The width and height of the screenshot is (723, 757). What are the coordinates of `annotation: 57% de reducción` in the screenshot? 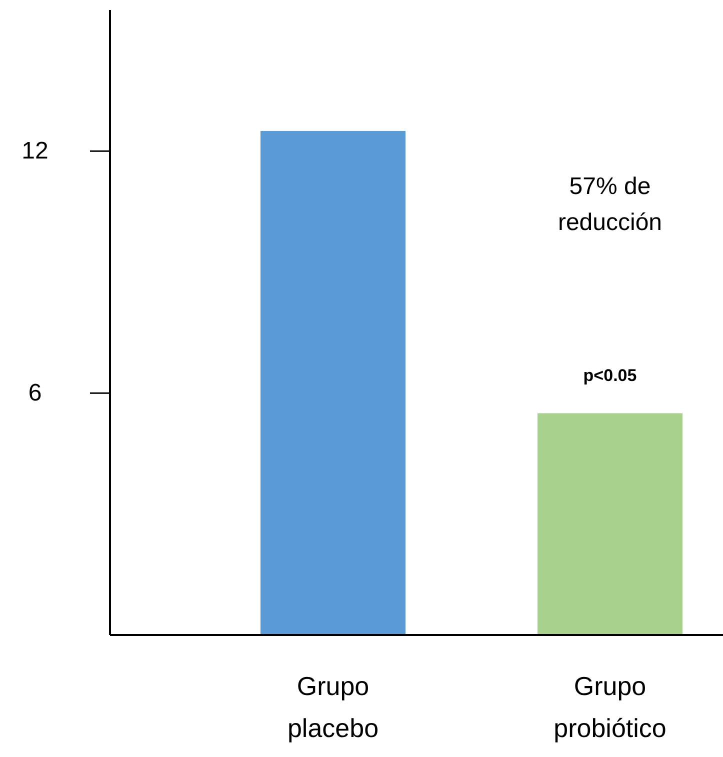 It's located at (610, 204).